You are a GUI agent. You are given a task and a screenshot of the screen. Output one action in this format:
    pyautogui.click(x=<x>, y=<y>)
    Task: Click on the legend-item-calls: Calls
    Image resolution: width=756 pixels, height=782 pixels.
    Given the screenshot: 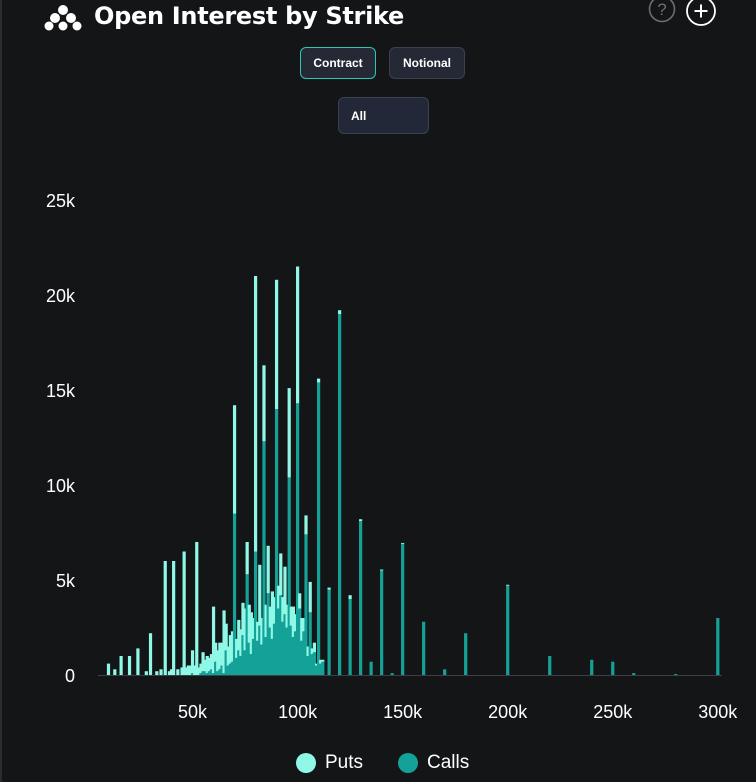 What is the action you would take?
    pyautogui.click(x=433, y=763)
    